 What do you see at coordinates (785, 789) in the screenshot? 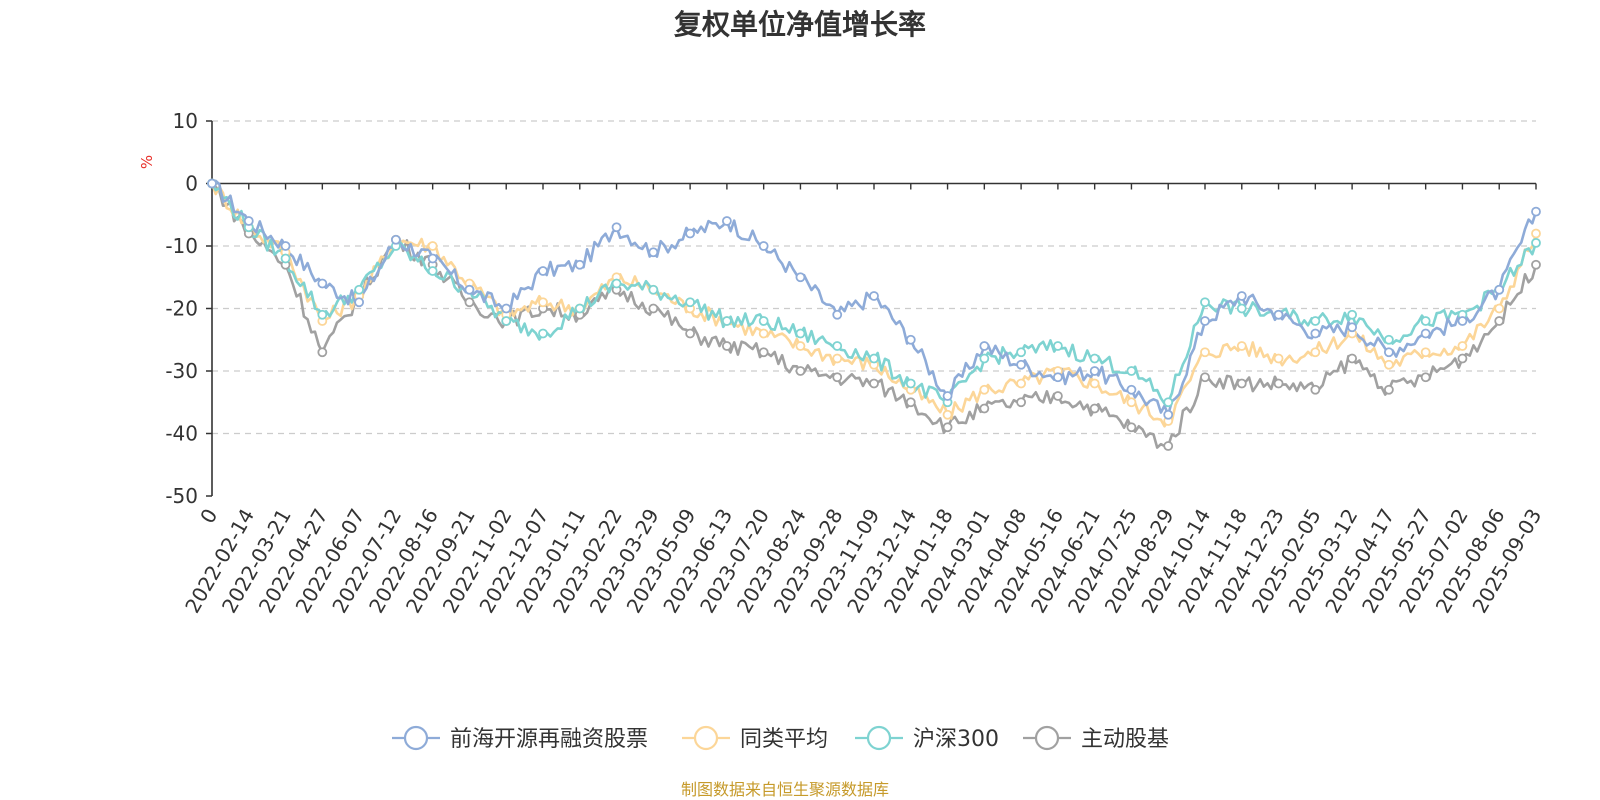
I see `source-note: 制图数据来自恒生聚源数据库` at bounding box center [785, 789].